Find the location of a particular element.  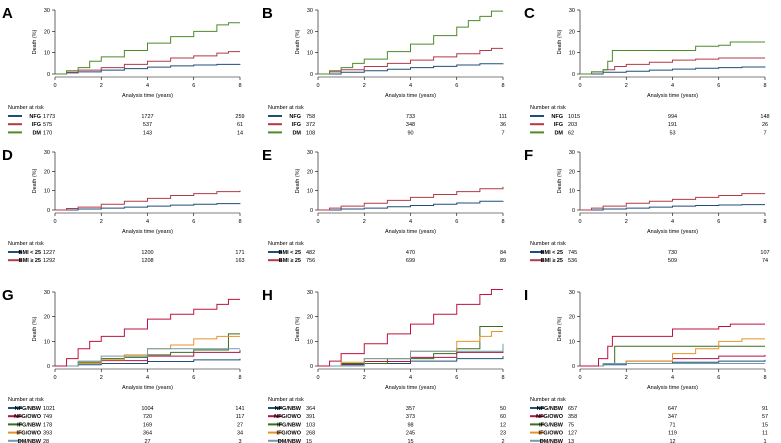

risk-value: 1773 is located at coordinates (49, 117).